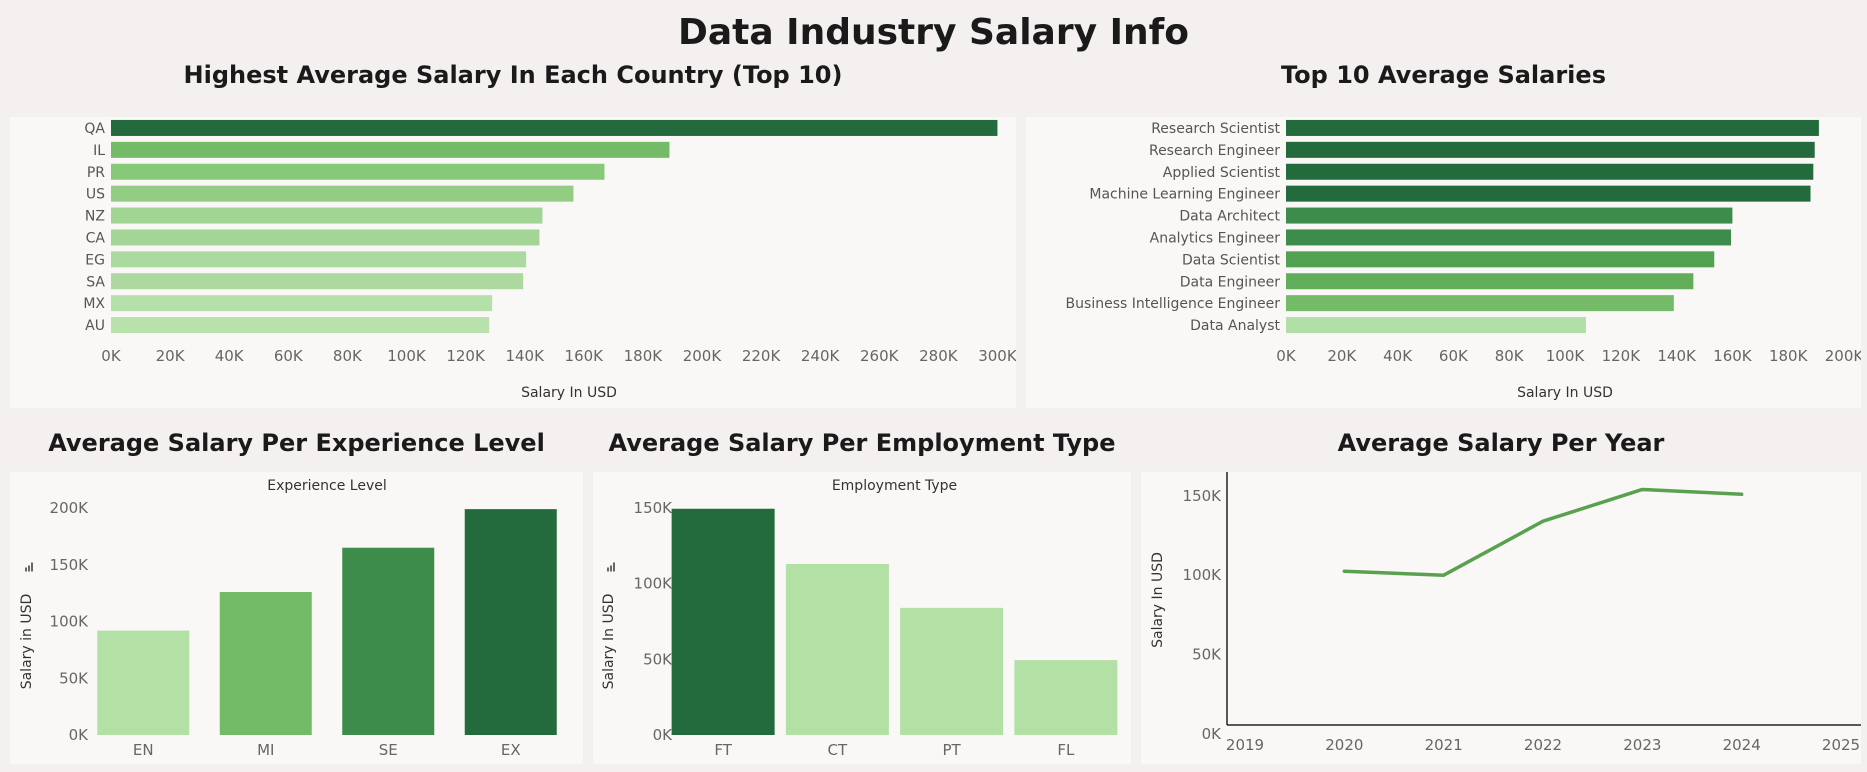 The width and height of the screenshot is (1867, 772). What do you see at coordinates (70, 508) in the screenshot?
I see `y-tick-label: 200K` at bounding box center [70, 508].